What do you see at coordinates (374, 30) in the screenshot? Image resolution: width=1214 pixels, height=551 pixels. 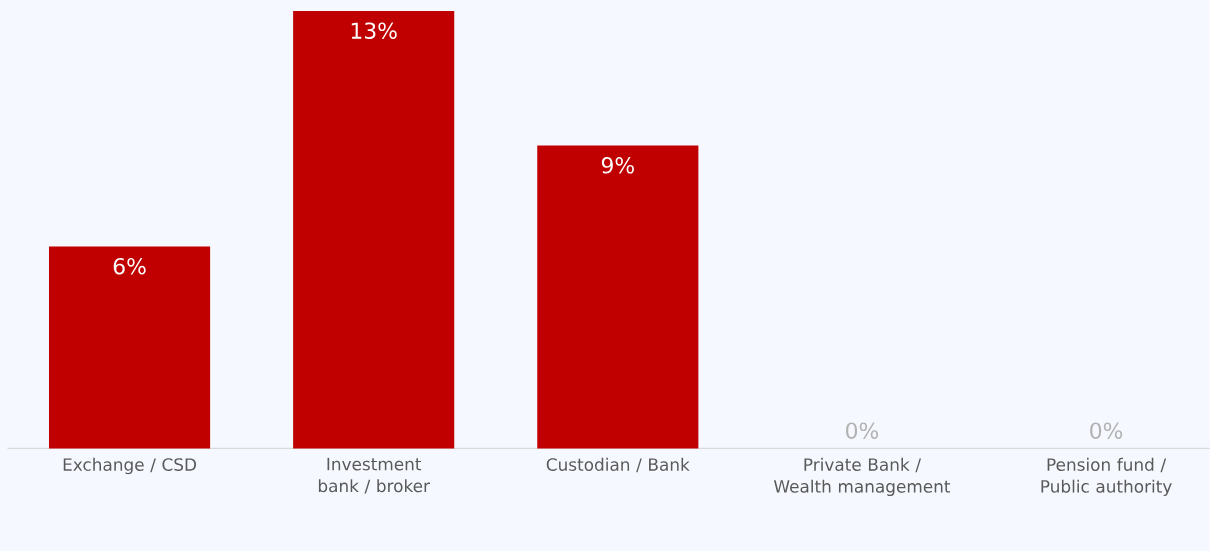 I see `data-label: 13%` at bounding box center [374, 30].